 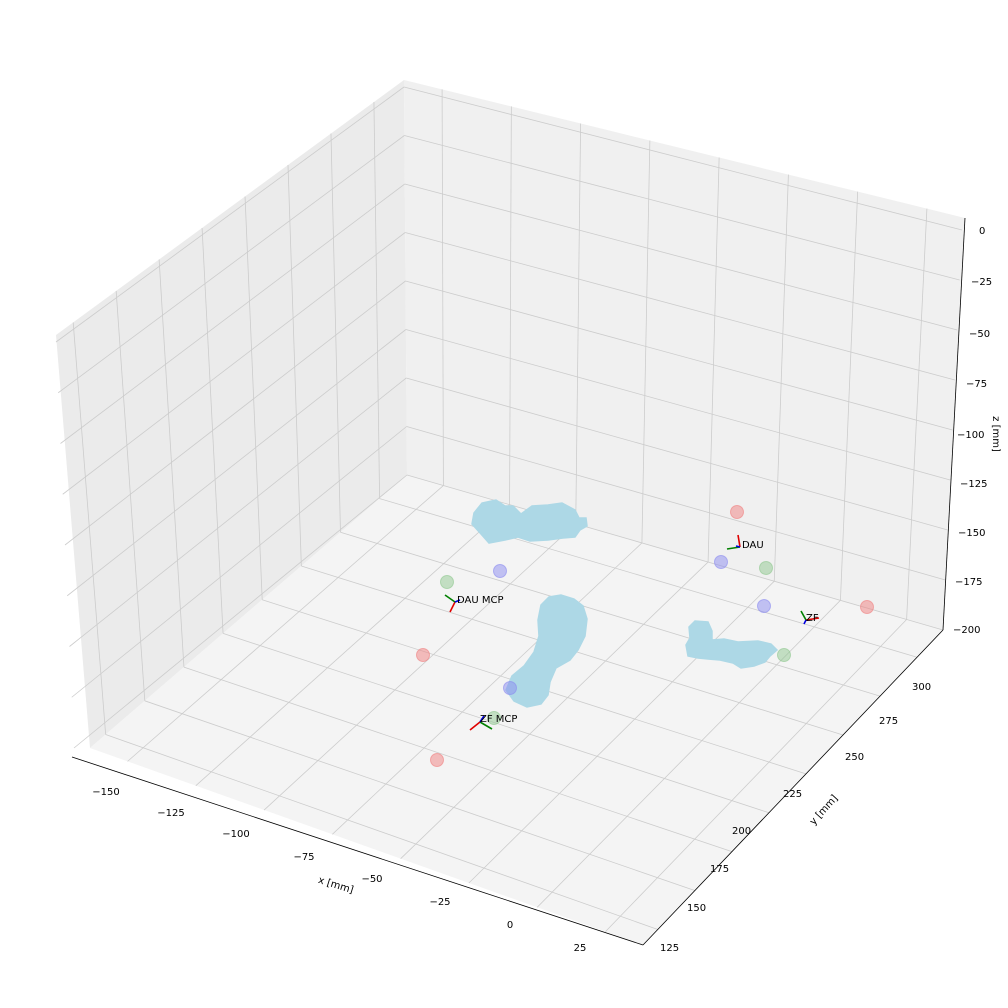 What do you see at coordinates (696, 908) in the screenshot?
I see `y-tick-label: 150` at bounding box center [696, 908].